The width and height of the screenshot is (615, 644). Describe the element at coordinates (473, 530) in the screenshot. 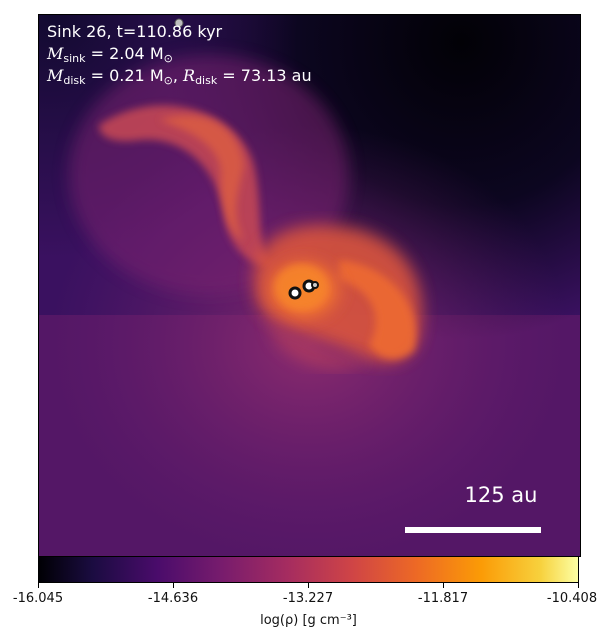

I see `scale-bar` at that location.